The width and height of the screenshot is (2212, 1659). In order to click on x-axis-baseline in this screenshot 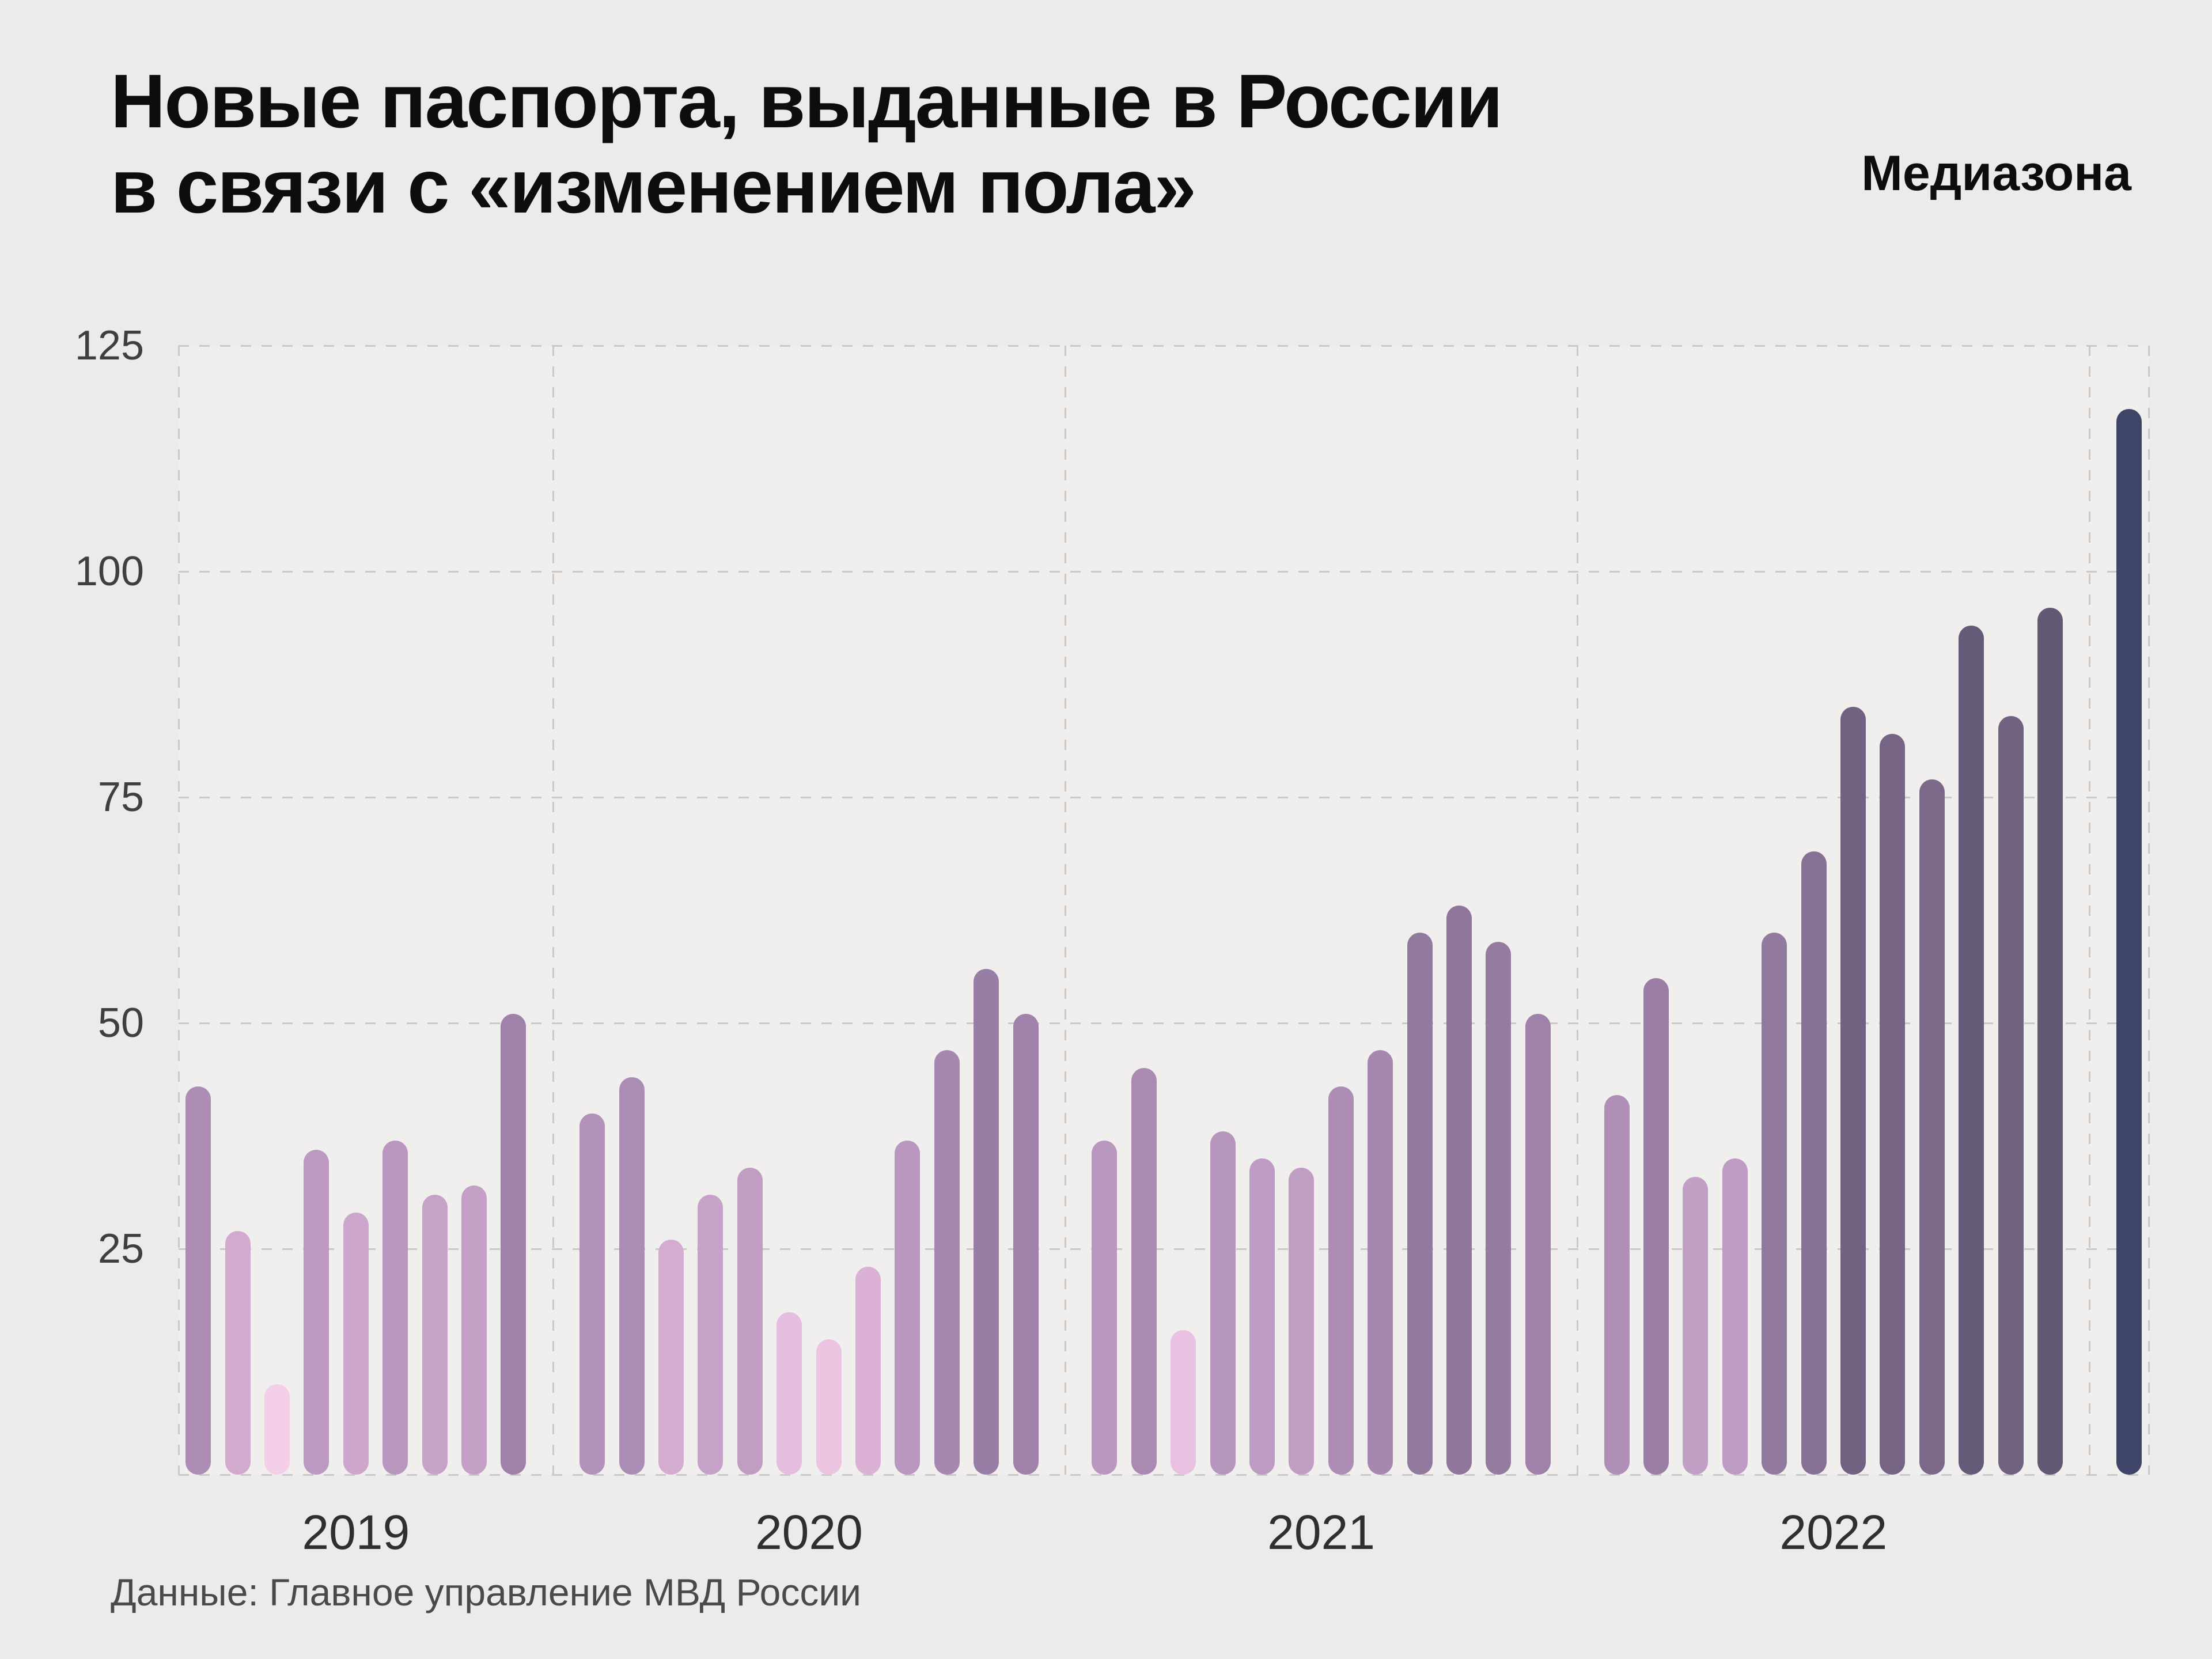, I will do `click(1164, 1475)`.